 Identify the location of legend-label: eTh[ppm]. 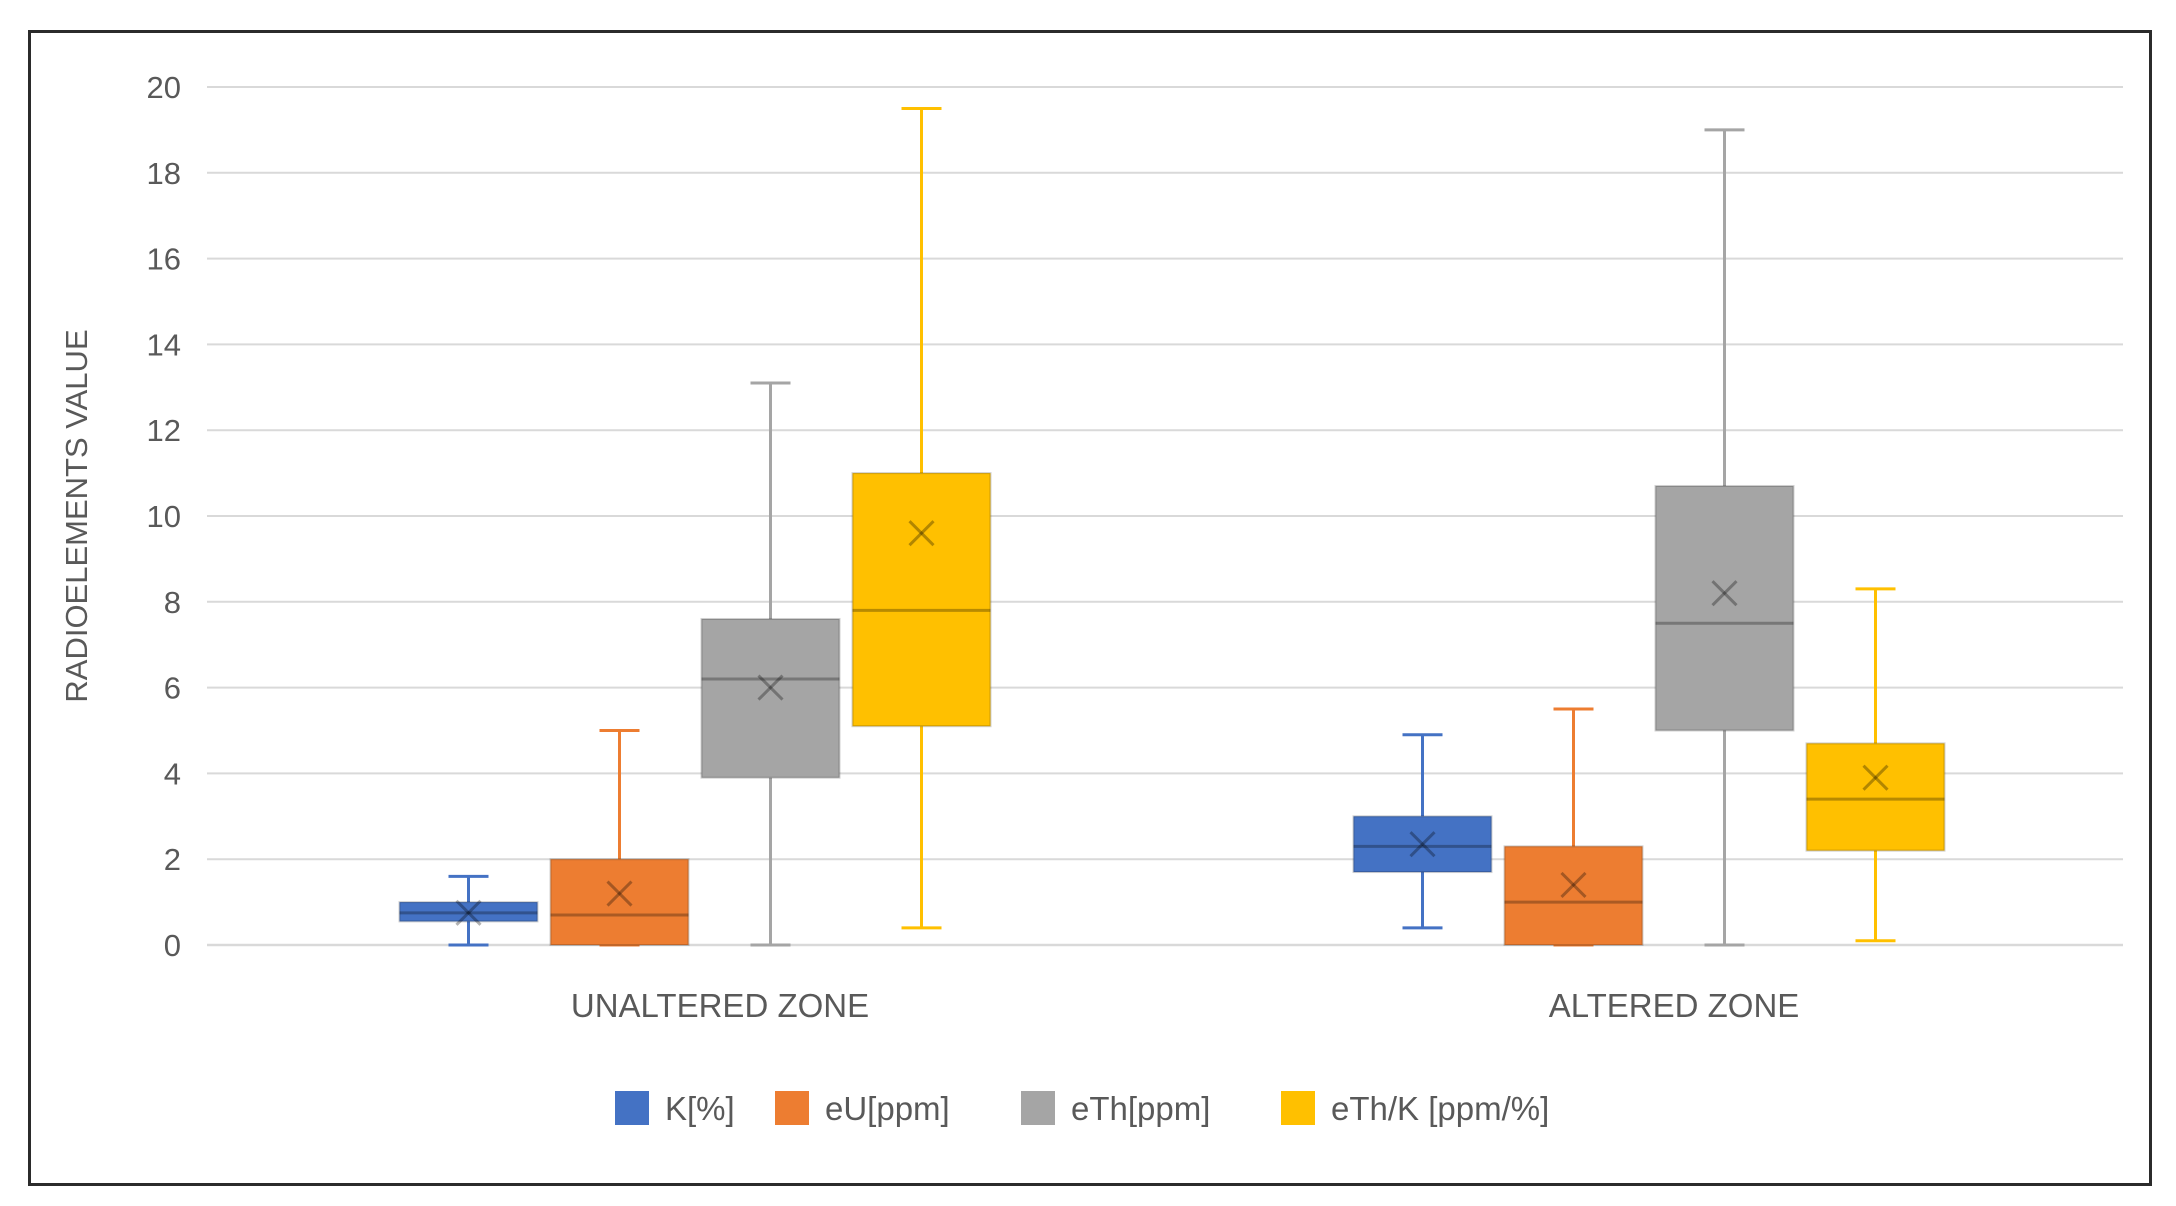
(1140, 1108).